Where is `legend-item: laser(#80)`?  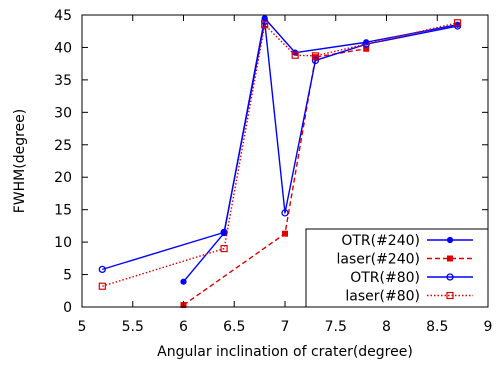
legend-item: laser(#80) is located at coordinates (409, 297).